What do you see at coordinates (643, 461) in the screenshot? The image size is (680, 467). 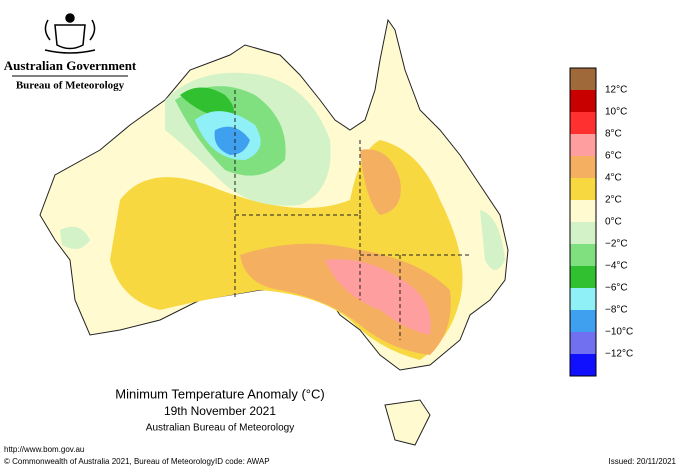 I see `footer-issued: Issued: 20/11/2021` at bounding box center [643, 461].